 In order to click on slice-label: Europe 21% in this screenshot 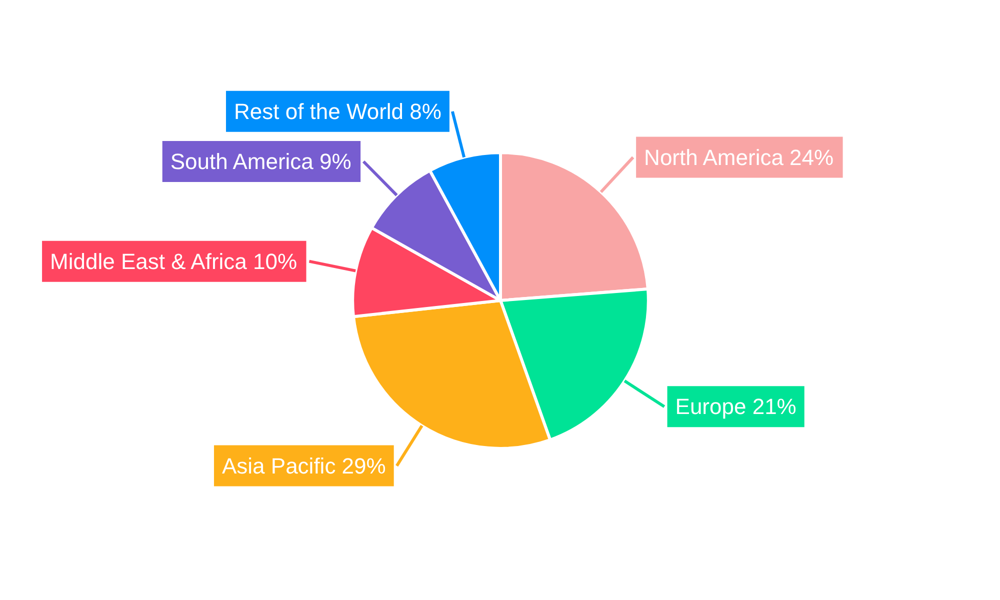, I will do `click(735, 407)`.